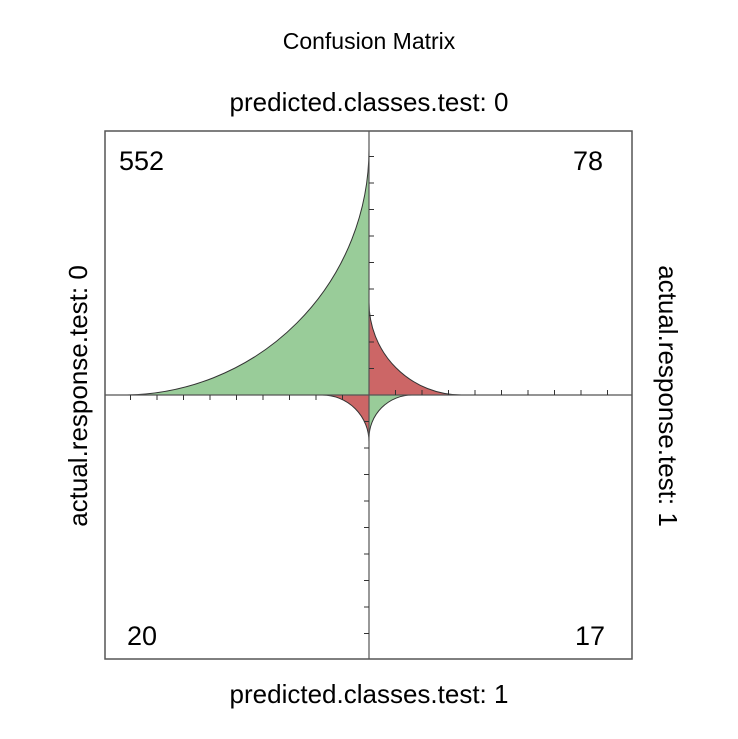 The width and height of the screenshot is (738, 739). What do you see at coordinates (588, 161) in the screenshot?
I see `count-label-actual1-predicted0: 78` at bounding box center [588, 161].